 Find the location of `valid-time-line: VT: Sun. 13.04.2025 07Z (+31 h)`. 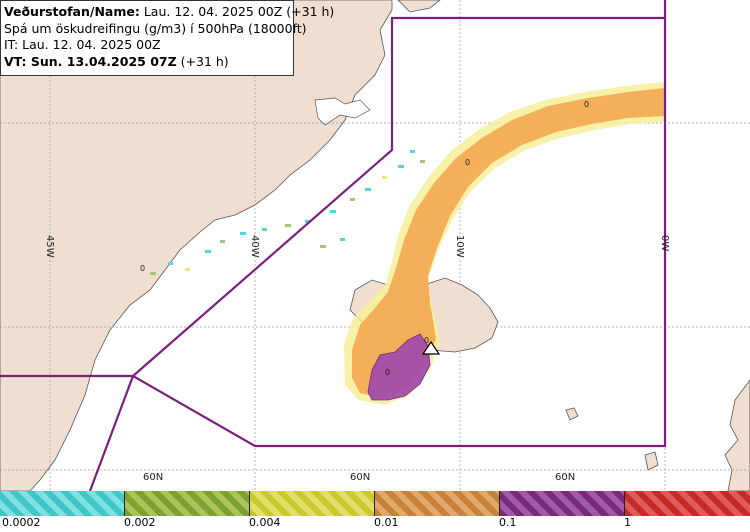

valid-time-line: VT: Sun. 13.04.2025 07Z (+31 h) is located at coordinates (116, 61).